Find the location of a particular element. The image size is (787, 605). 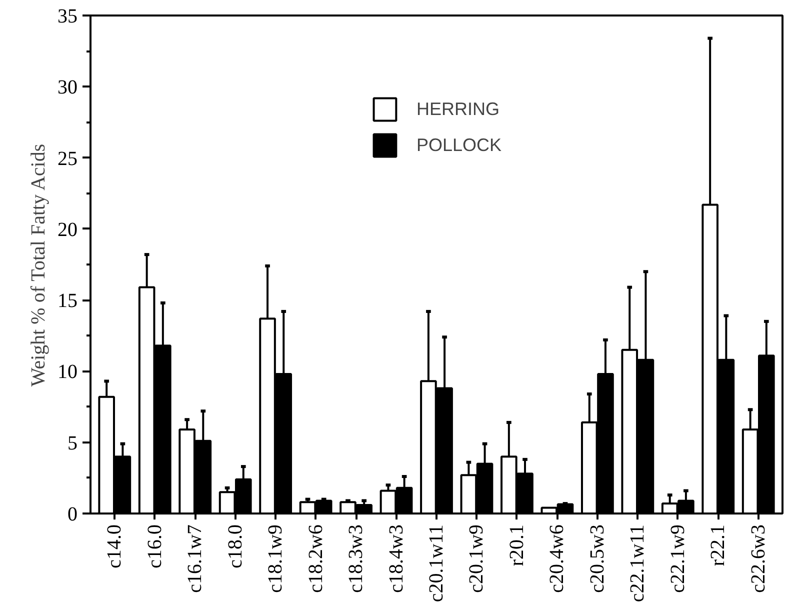

y-tick-label: 0 is located at coordinates (73, 515).